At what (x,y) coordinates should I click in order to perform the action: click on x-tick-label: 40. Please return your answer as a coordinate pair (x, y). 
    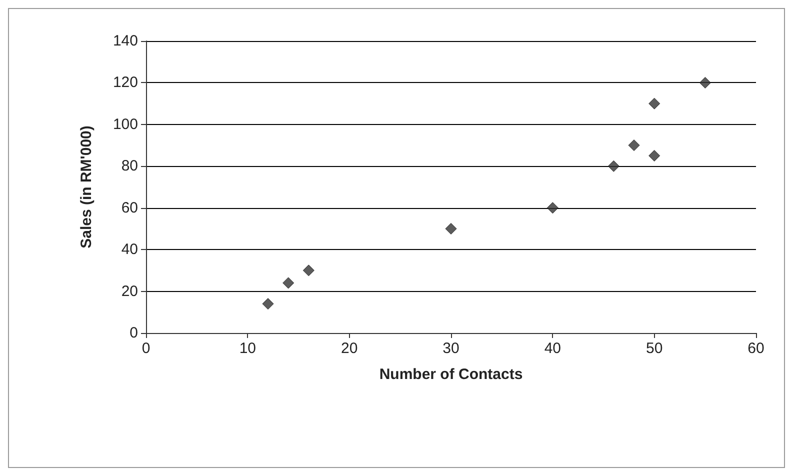
    Looking at the image, I should click on (553, 348).